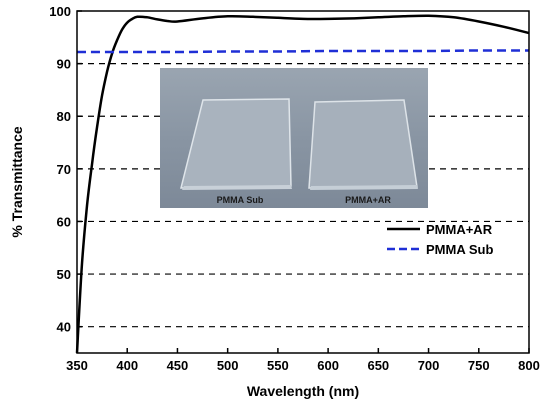 The image size is (550, 407). What do you see at coordinates (328, 365) in the screenshot?
I see `x-tick-label-600: 600` at bounding box center [328, 365].